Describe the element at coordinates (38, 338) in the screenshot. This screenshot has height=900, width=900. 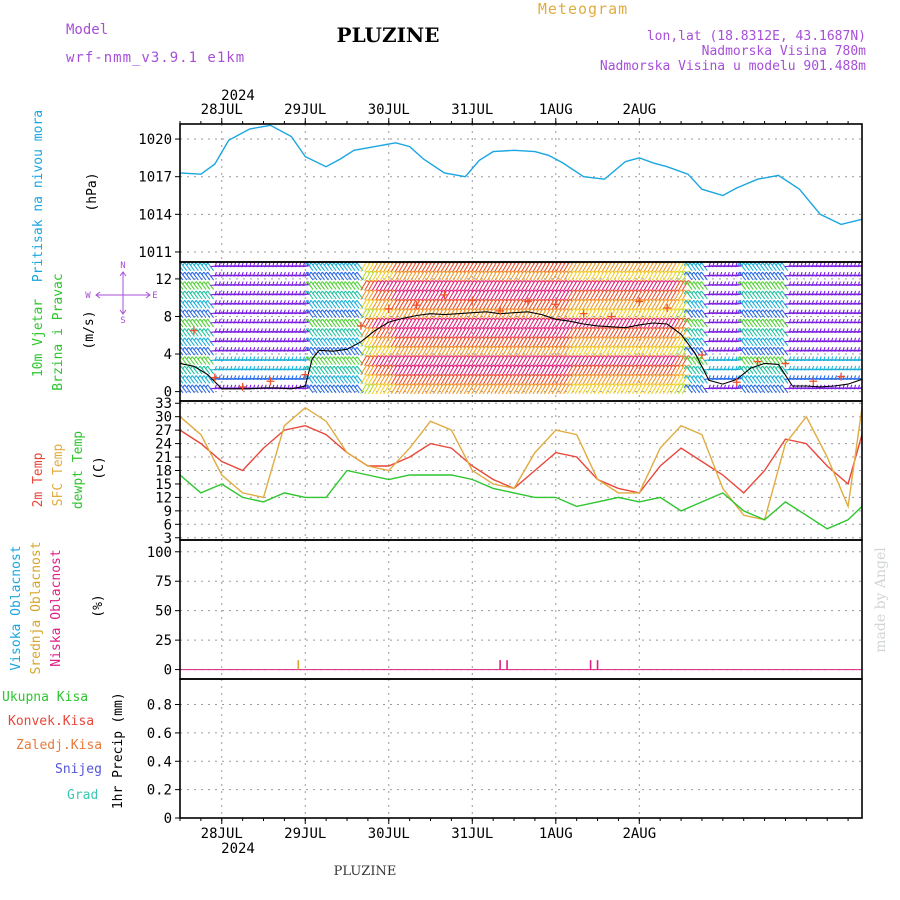
I see `wind-ylabel: 10m Vjetar` at that location.